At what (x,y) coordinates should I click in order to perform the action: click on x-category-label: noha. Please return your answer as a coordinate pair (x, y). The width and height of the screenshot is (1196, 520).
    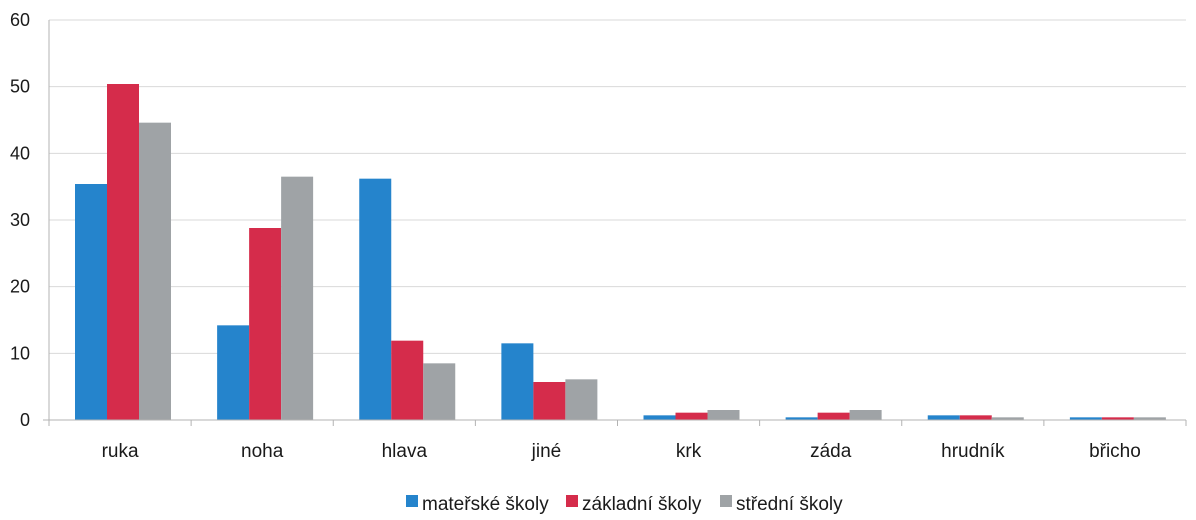
    Looking at the image, I should click on (262, 451).